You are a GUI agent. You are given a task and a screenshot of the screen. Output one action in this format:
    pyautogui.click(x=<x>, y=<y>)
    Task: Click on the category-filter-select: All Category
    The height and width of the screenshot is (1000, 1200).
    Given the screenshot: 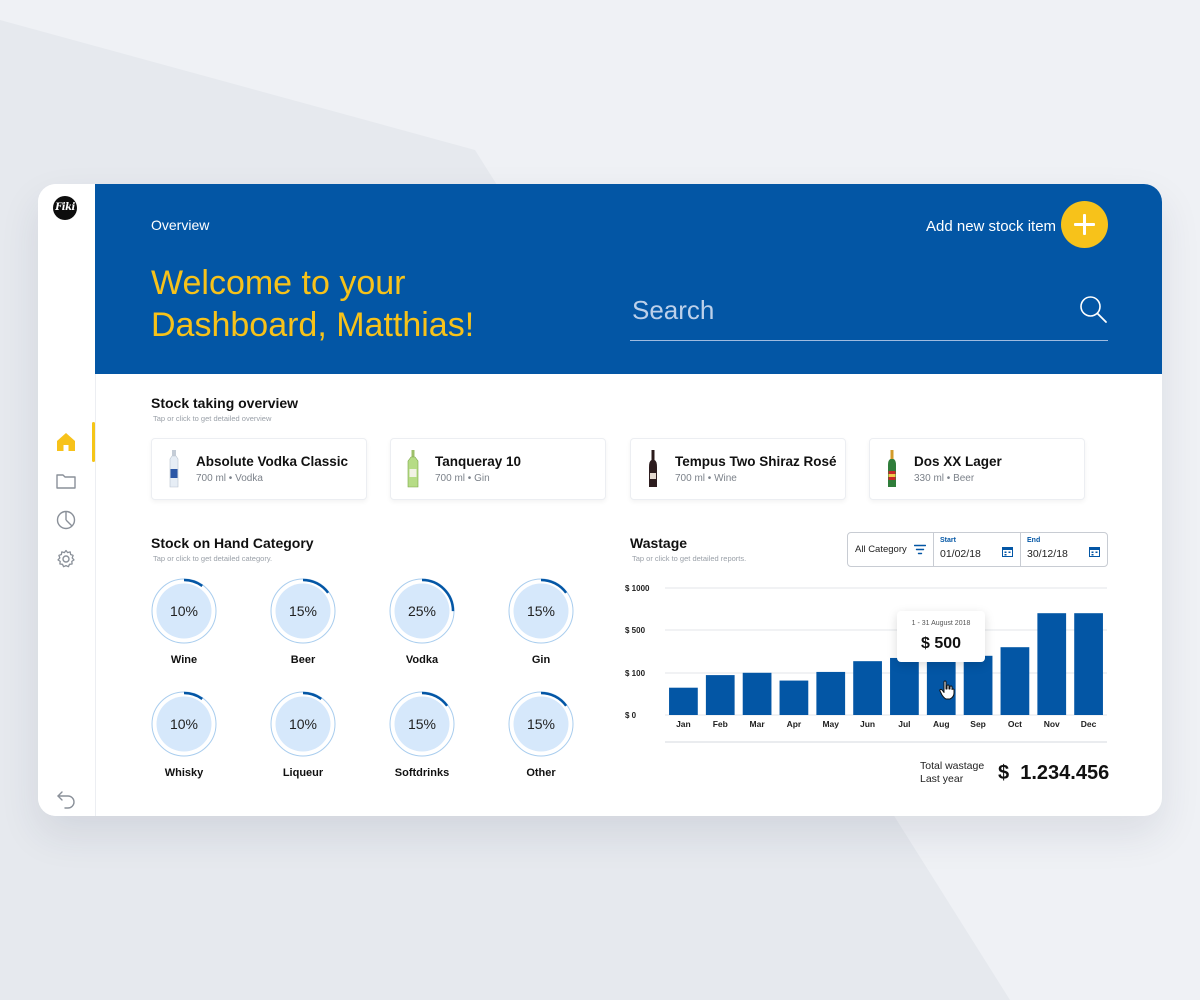 What is the action you would take?
    pyautogui.click(x=891, y=549)
    